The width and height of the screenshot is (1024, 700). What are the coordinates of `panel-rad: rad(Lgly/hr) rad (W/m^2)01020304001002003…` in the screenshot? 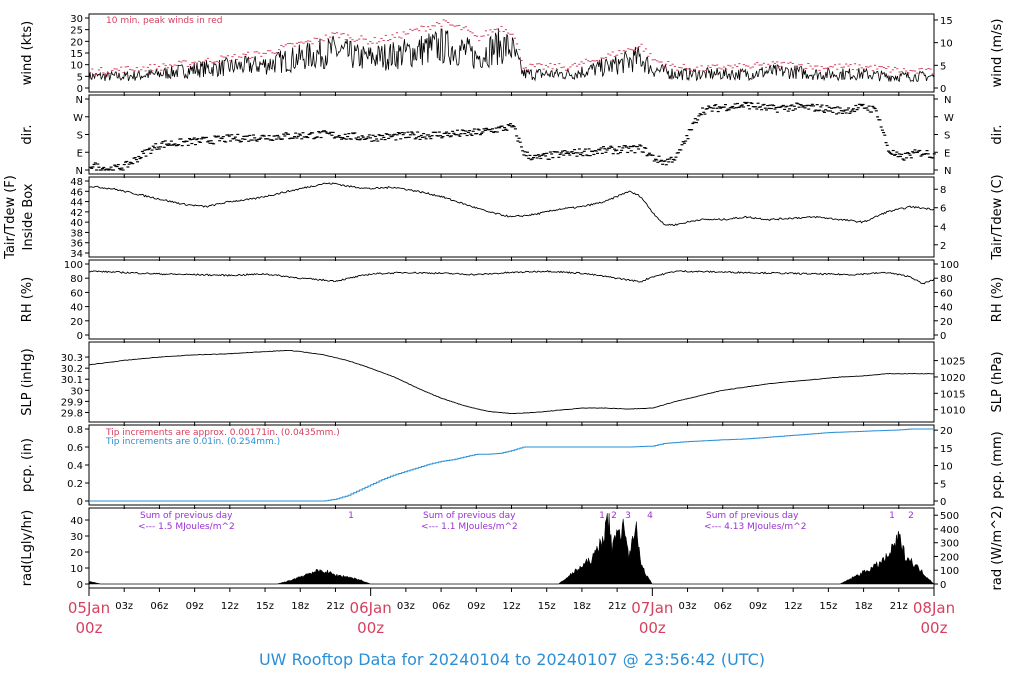 It's located at (512, 549).